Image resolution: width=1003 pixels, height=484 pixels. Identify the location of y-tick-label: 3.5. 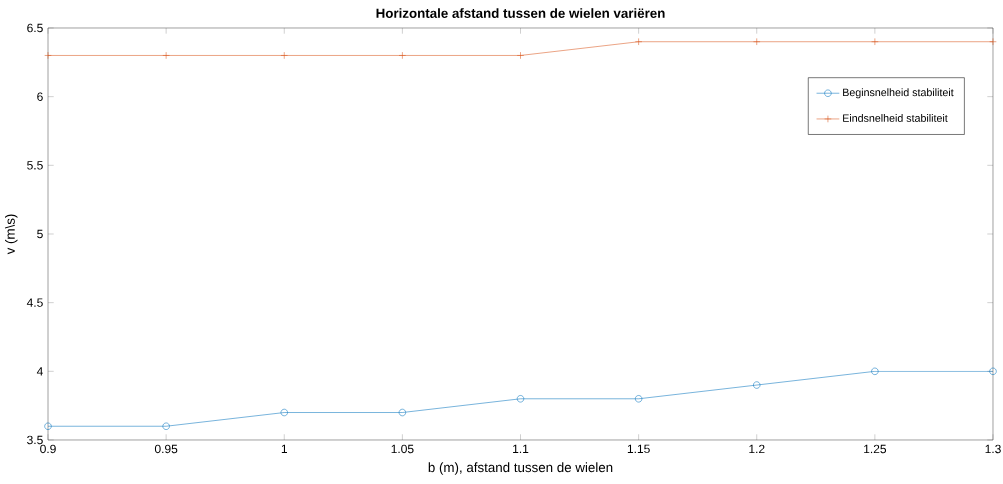
(35, 440).